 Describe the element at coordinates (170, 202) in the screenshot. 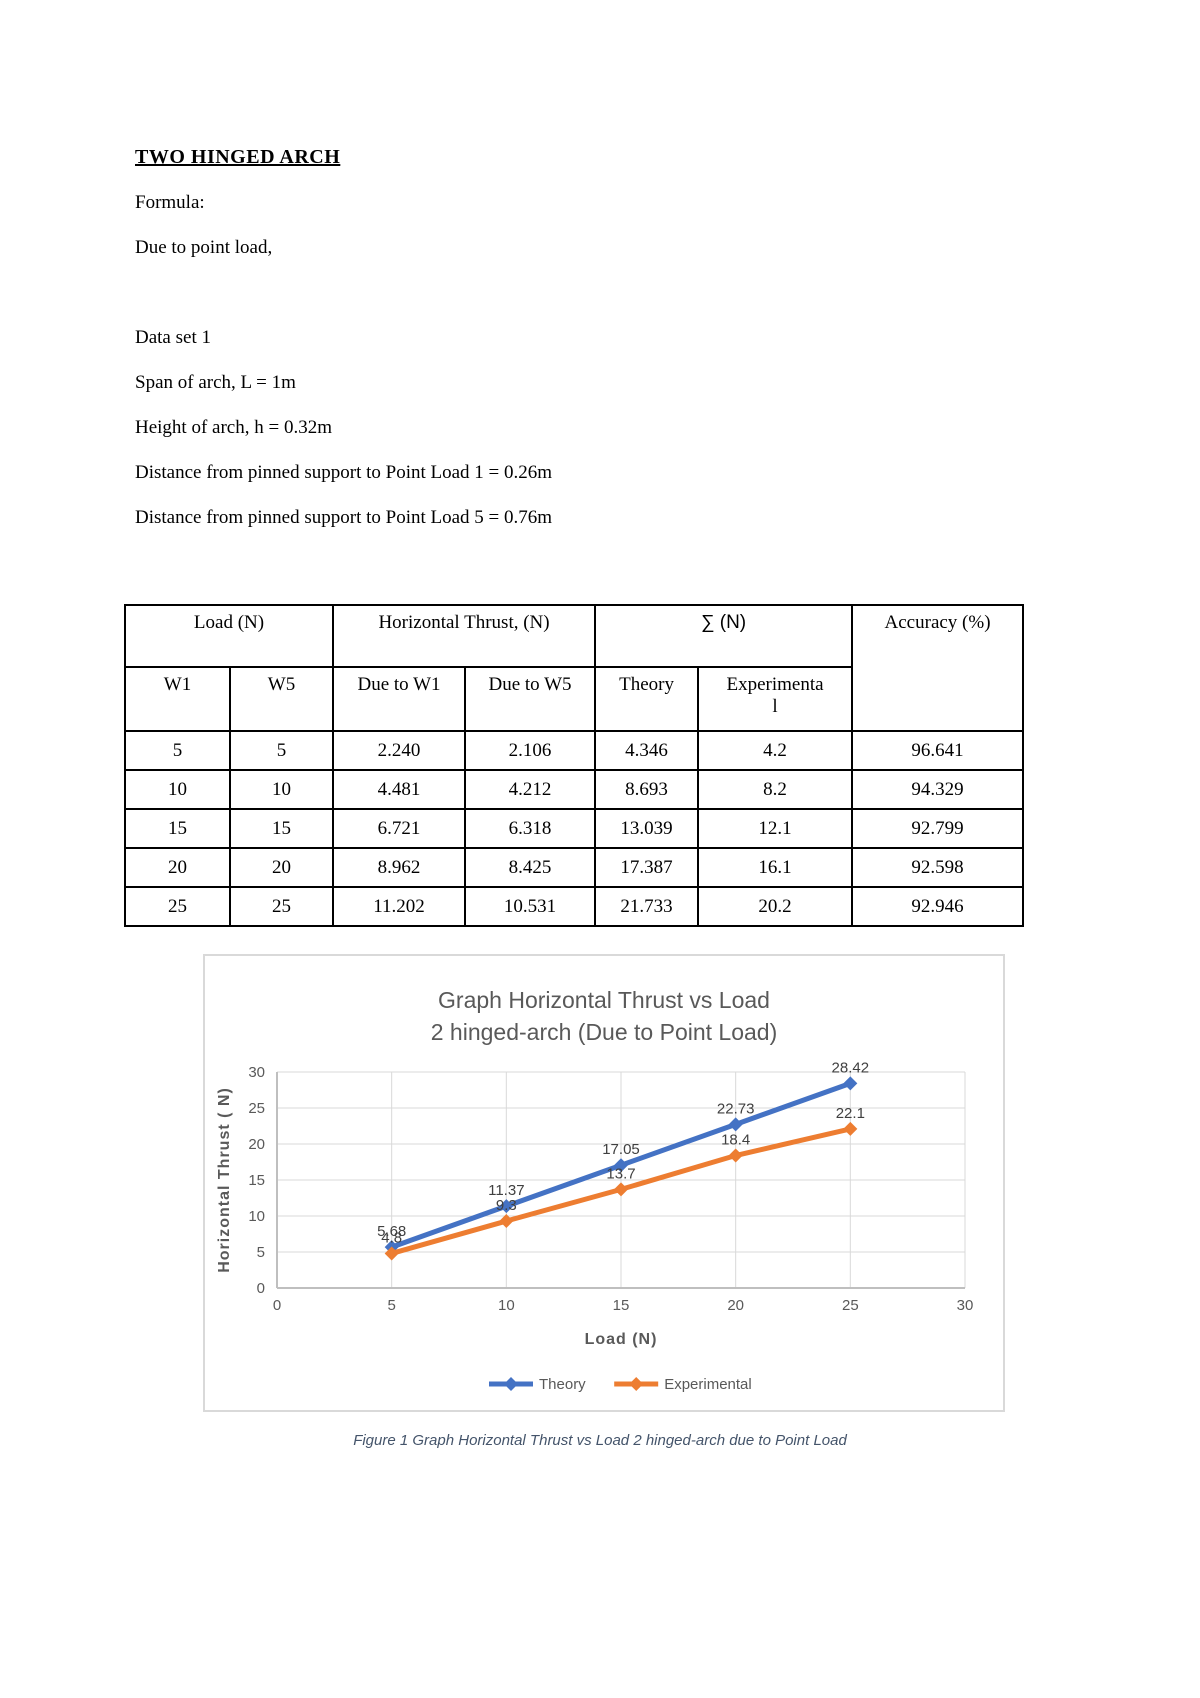

I see `paragraph-formula: Formula:` at that location.